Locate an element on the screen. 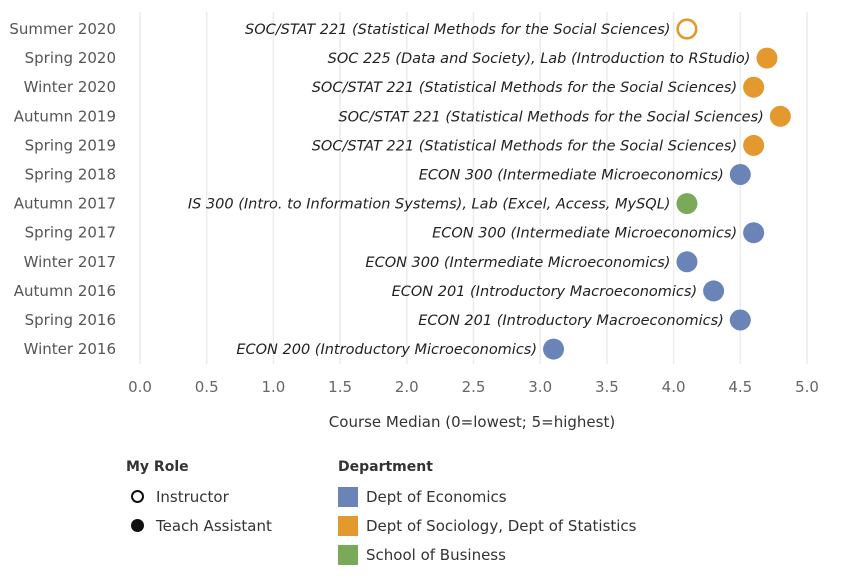 The height and width of the screenshot is (581, 841). term-label: Summer 2020 is located at coordinates (62, 29).